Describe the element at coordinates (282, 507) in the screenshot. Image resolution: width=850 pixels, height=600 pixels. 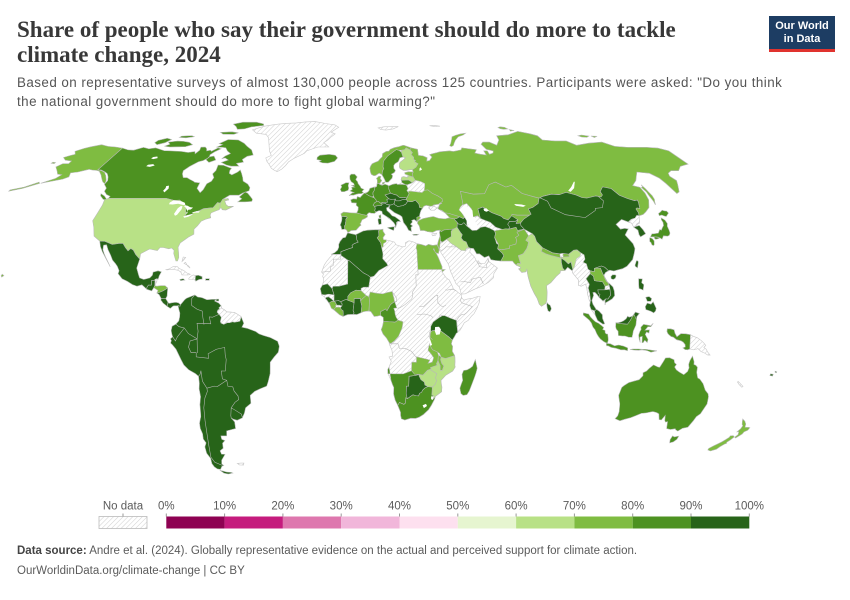
I see `svg-text: 20%` at that location.